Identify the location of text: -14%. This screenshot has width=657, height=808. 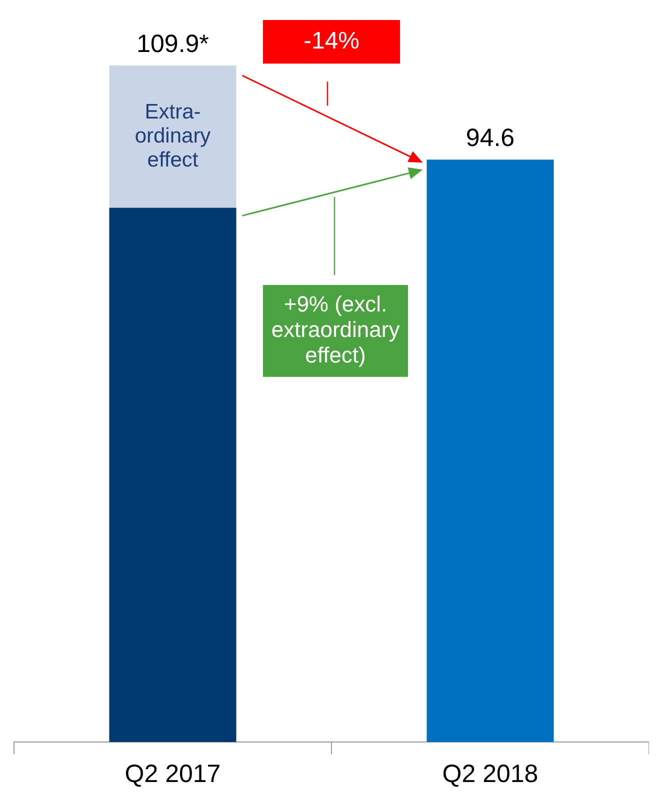
(331, 40).